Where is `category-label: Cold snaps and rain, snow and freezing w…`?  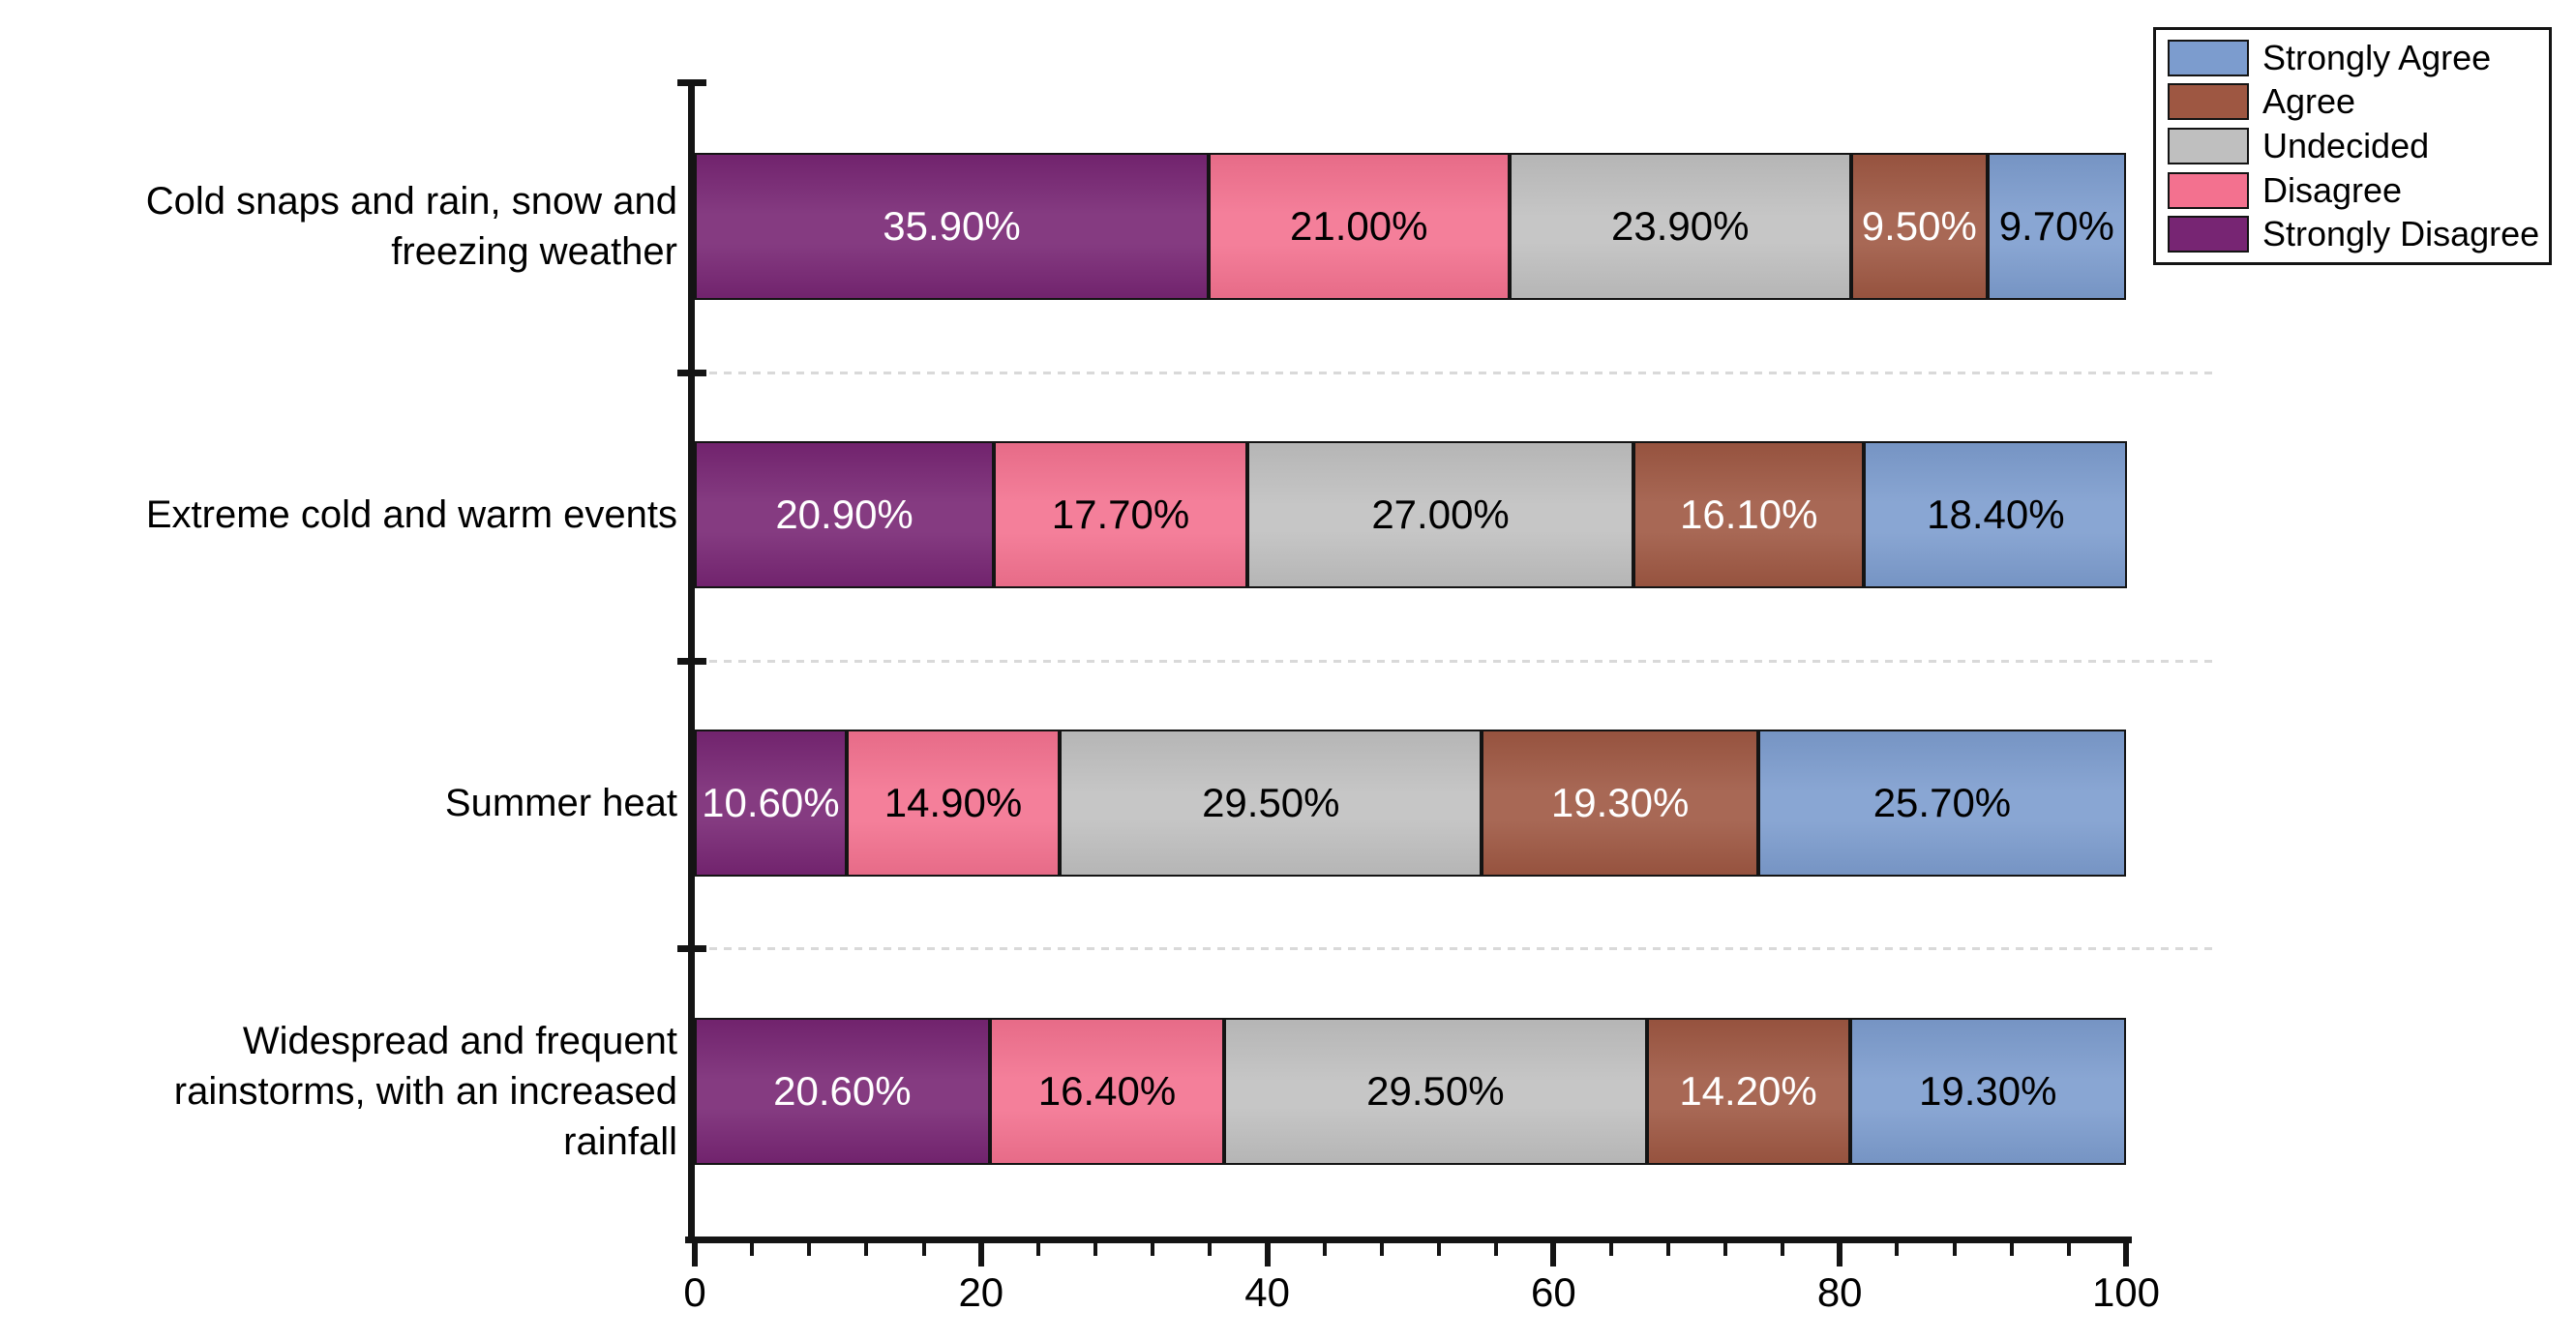 category-label: Cold snaps and rain, snow and freezing w… is located at coordinates (411, 227).